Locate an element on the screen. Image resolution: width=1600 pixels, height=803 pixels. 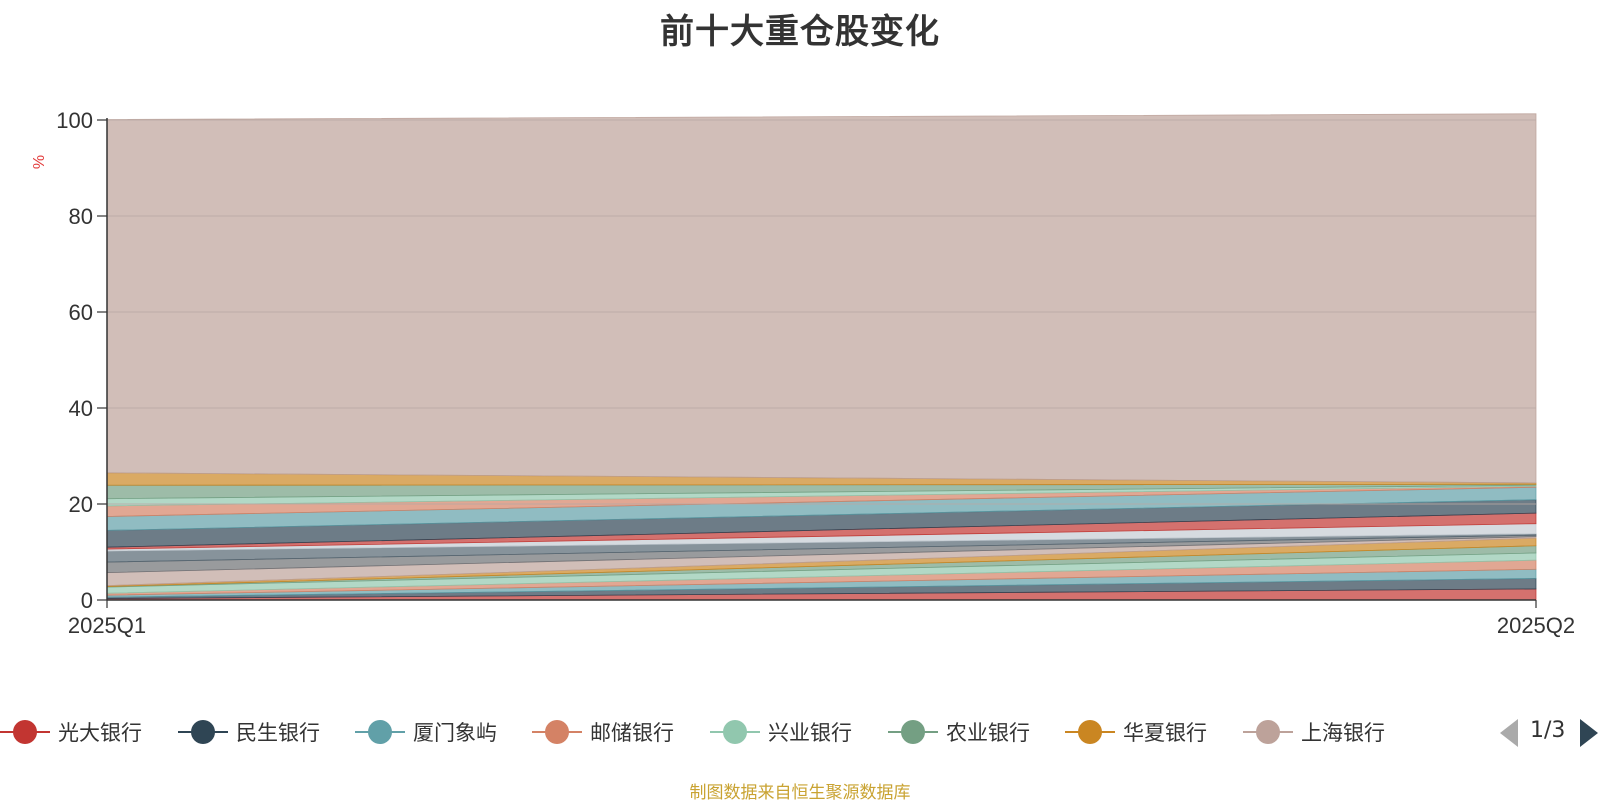
legend: 光大银行 民生银行 厦门象屿 邮储银行 兴业银行 农业银行 华夏银行 上海银行 is located at coordinates (745, 732).